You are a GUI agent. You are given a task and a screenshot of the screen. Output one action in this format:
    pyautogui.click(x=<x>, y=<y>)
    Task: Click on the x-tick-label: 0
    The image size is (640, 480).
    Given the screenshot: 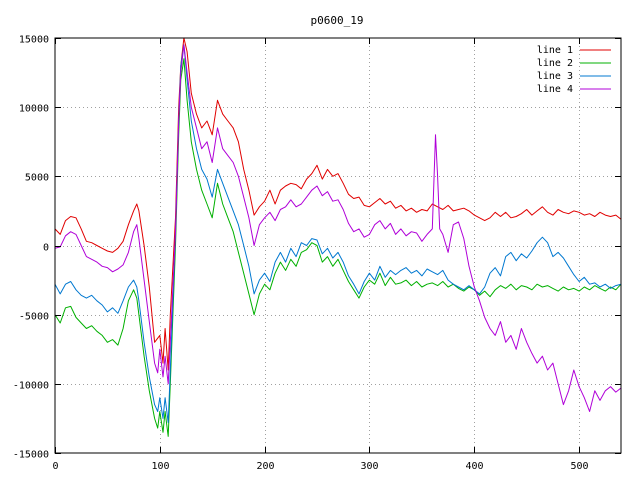 What is the action you would take?
    pyautogui.click(x=55, y=466)
    